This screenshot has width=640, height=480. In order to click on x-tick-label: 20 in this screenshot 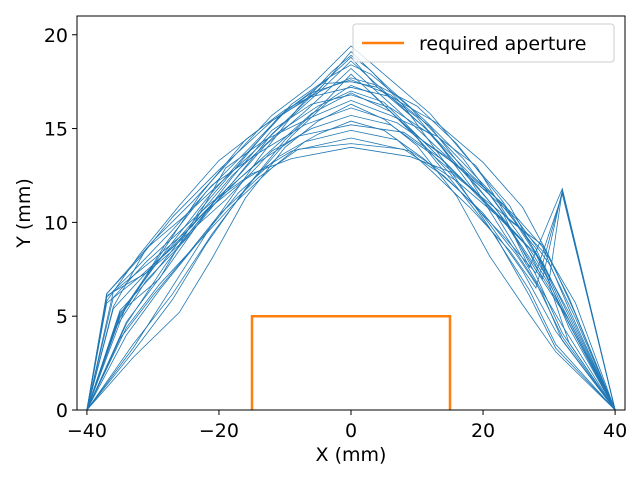, I will do `click(483, 431)`.